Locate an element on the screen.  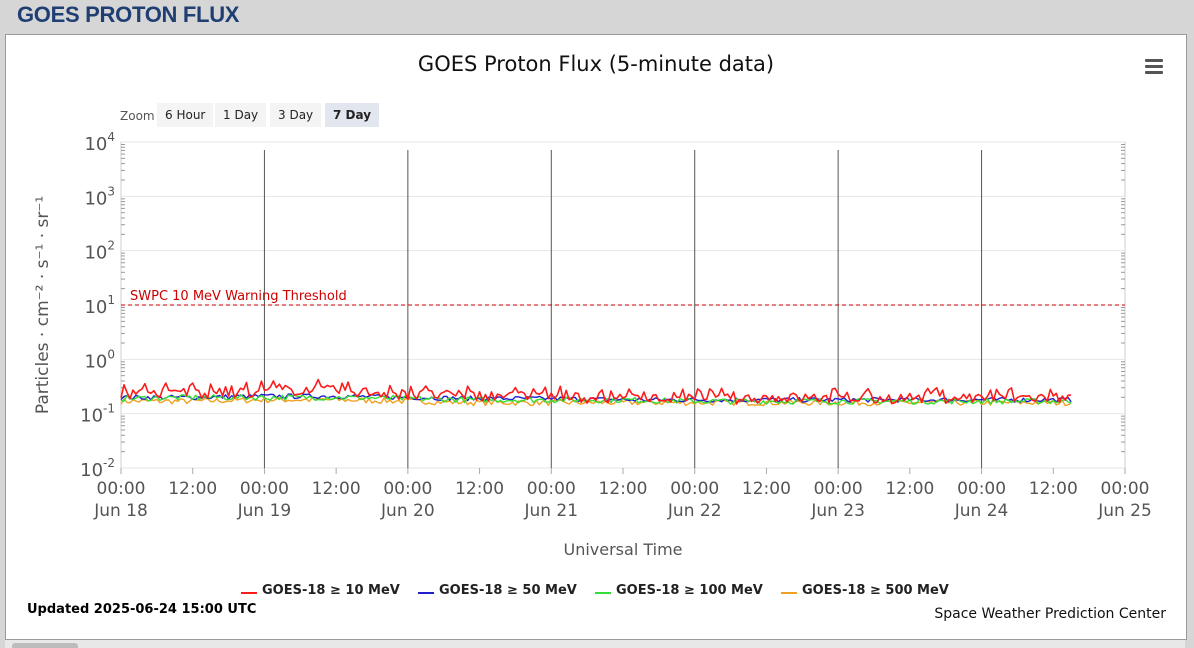
y-tick-label: 10¹ is located at coordinates (99, 305).